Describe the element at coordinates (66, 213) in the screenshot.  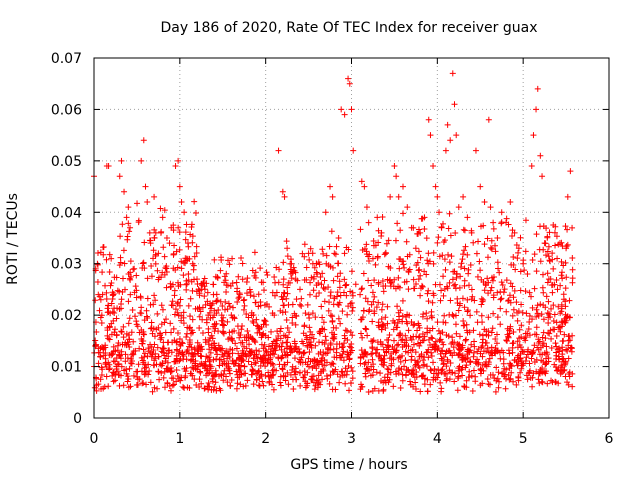
I see `y-tick-label: 0.04` at that location.